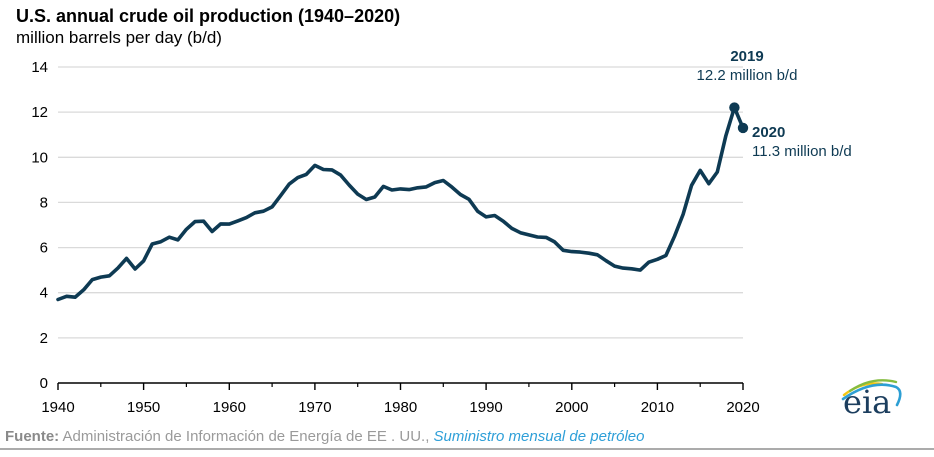 This screenshot has width=934, height=457. What do you see at coordinates (39, 157) in the screenshot?
I see `y-tick-label-10: 10` at bounding box center [39, 157].